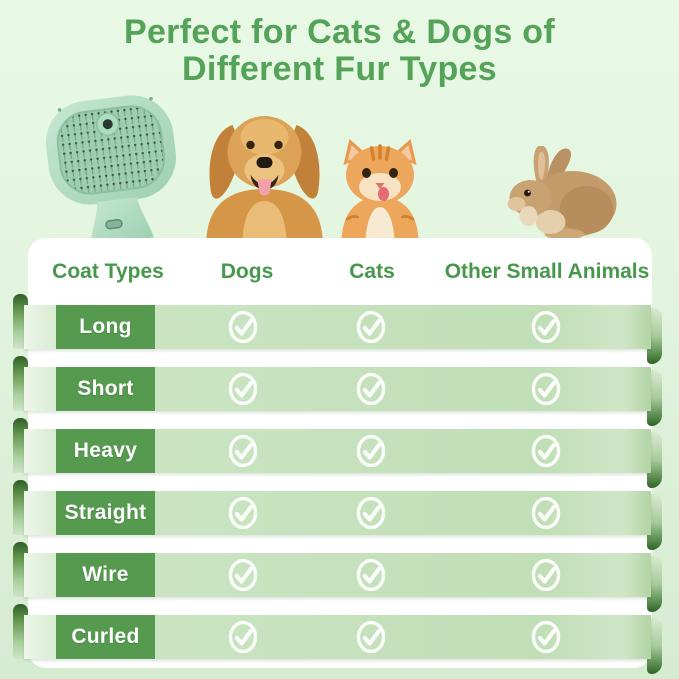 The image size is (679, 679). I want to click on table-row: Straight, so click(337, 515).